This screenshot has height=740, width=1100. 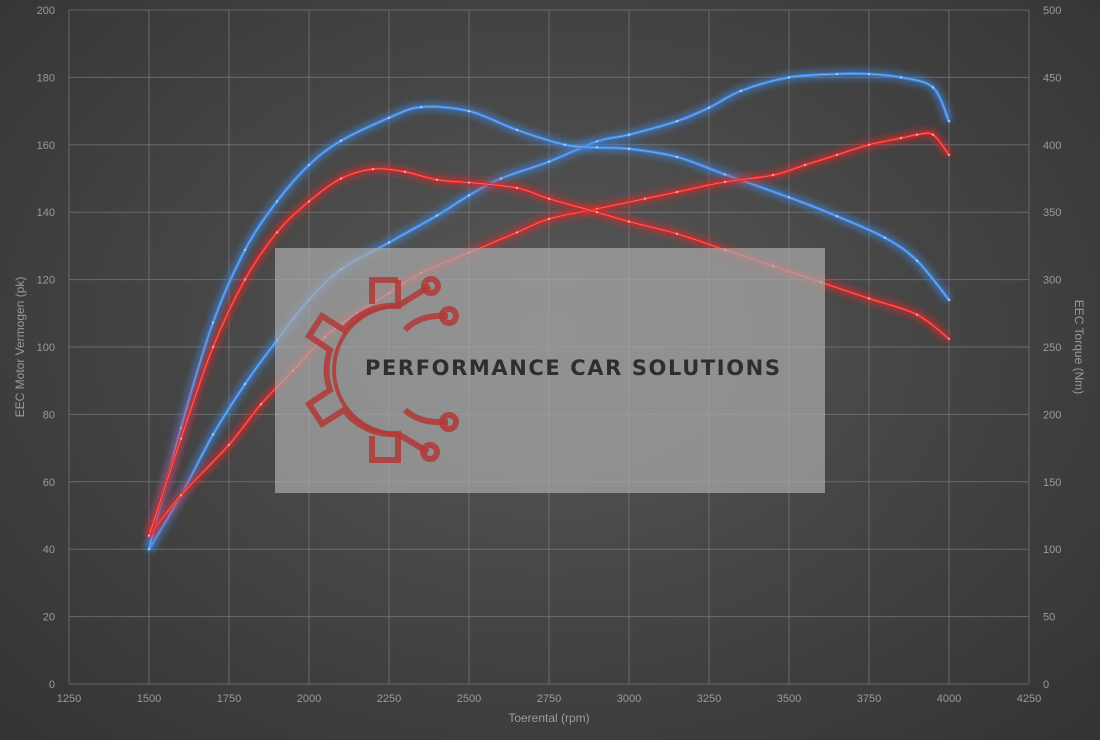 What do you see at coordinates (1029, 699) in the screenshot?
I see `x-tick-label: 4250` at bounding box center [1029, 699].